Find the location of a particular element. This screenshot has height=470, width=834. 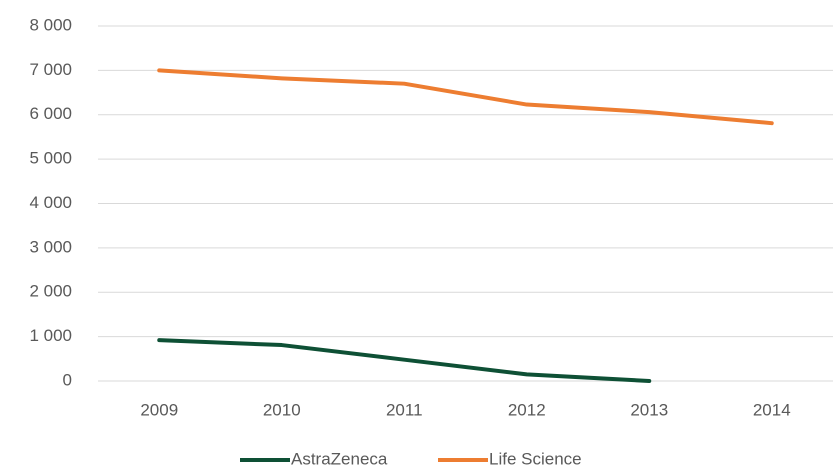

x-tick-label: 2010 is located at coordinates (282, 409).